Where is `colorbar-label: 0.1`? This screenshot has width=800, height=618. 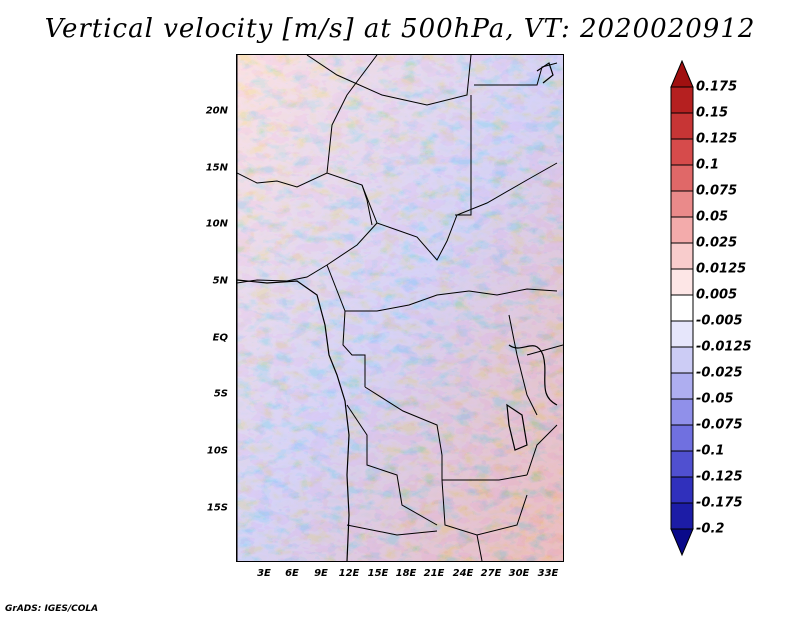
colorbar-label: 0.1 is located at coordinates (708, 165).